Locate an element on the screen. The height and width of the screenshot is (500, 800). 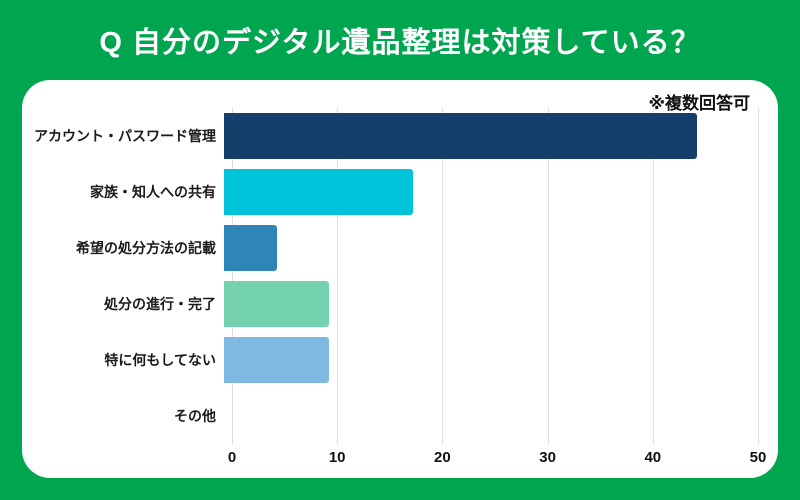
x-axis: 0 10 20 30 40 50 is located at coordinates (497, 460).